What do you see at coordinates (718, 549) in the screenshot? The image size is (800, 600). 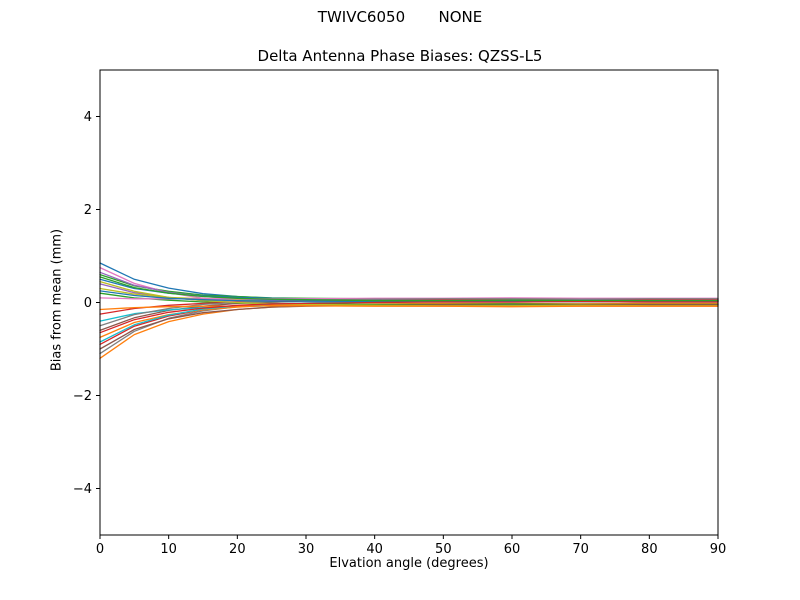 I see `x-tick-label: 90` at bounding box center [718, 549].